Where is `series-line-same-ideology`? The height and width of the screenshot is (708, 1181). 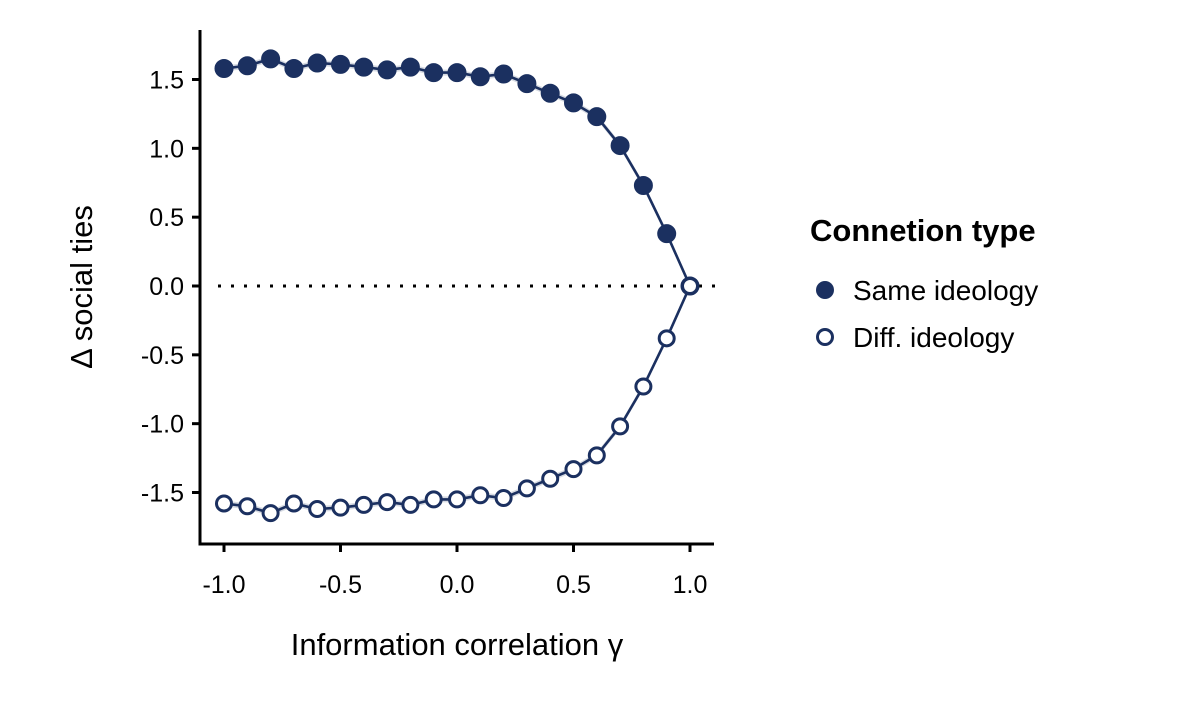
series-line-same-ideology is located at coordinates (457, 172).